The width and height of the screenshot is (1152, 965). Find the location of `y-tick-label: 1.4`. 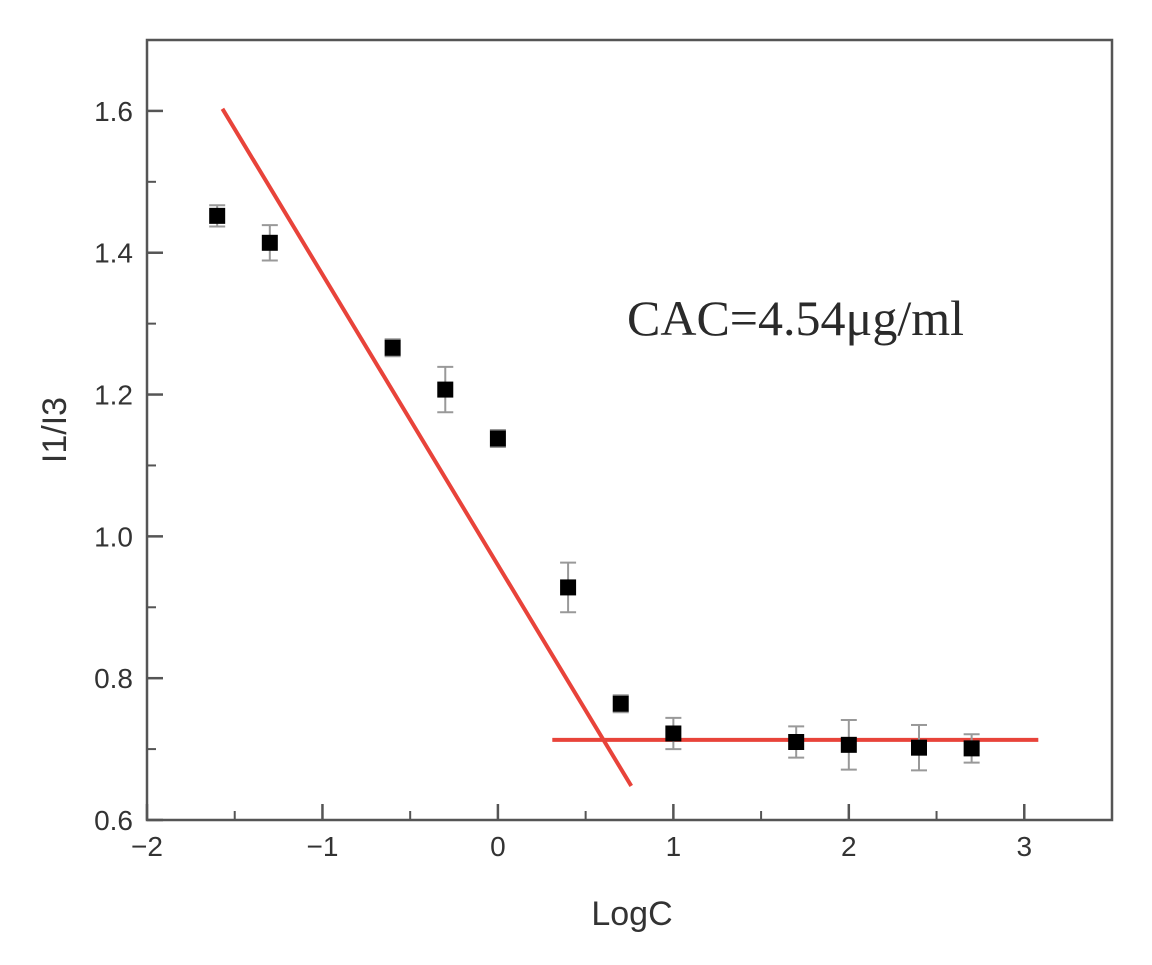

y-tick-label: 1.4 is located at coordinates (113, 253).